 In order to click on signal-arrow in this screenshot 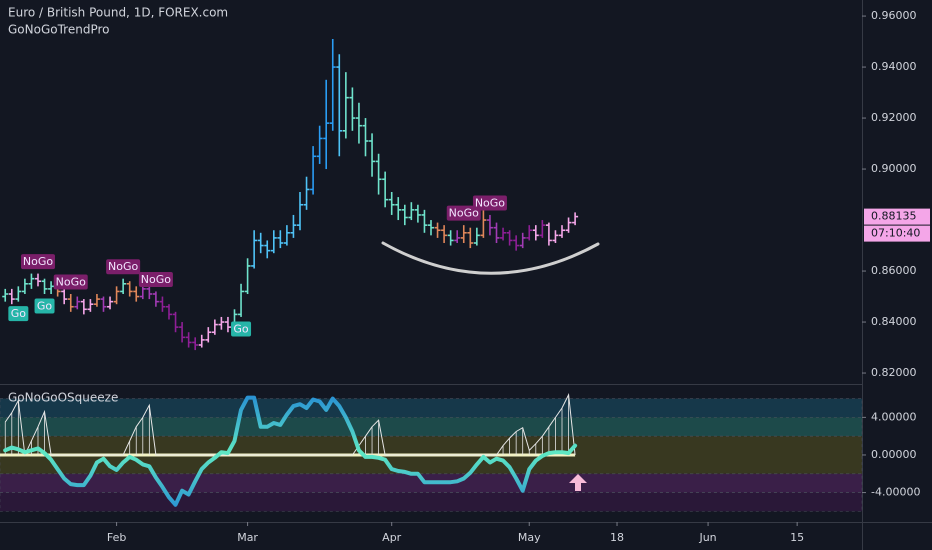, I will do `click(578, 482)`.